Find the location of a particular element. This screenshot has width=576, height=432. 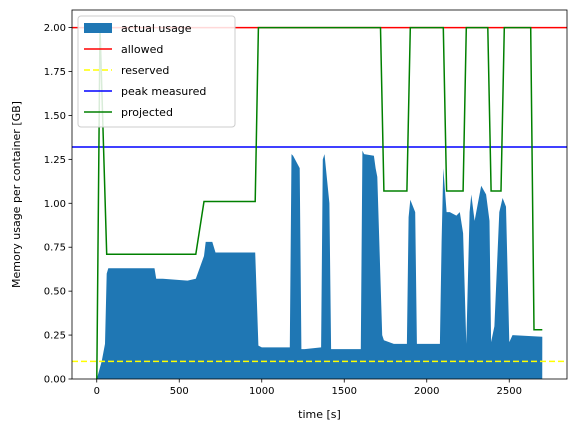

y-axis-label: Memory usage per container [GB] is located at coordinates (16, 194).